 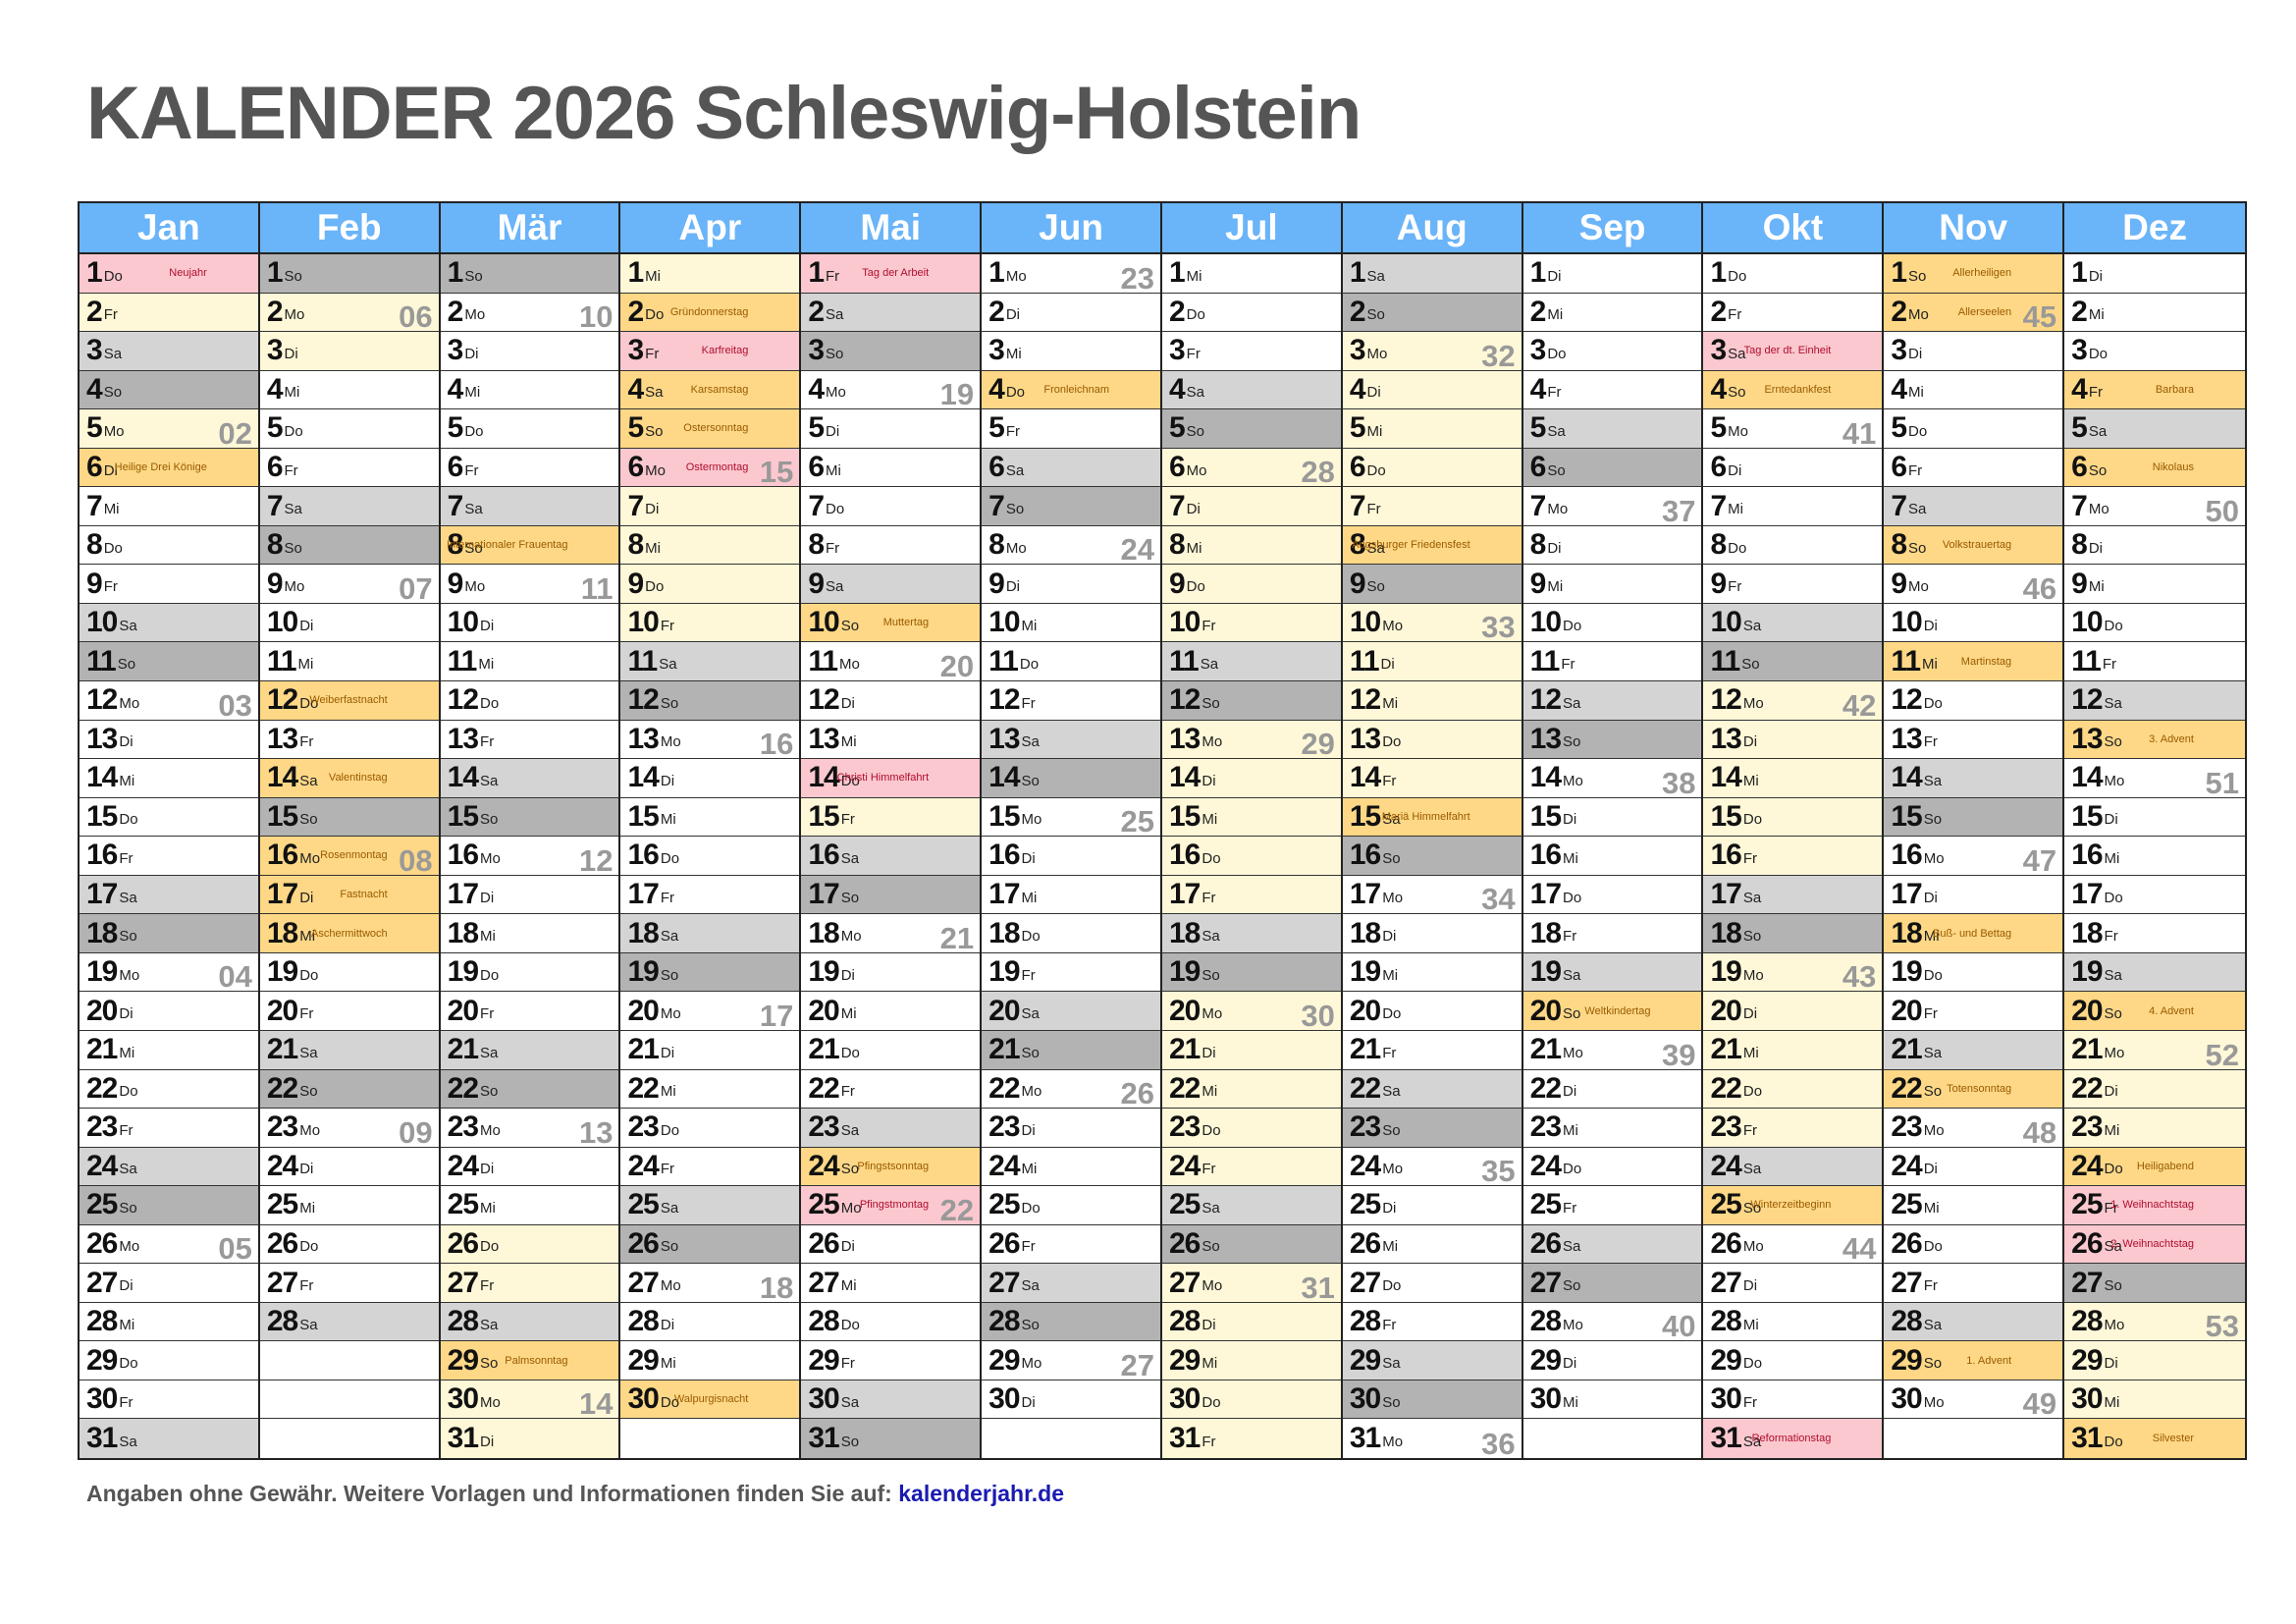 What do you see at coordinates (1899, 311) in the screenshot?
I see `day-number: 2` at bounding box center [1899, 311].